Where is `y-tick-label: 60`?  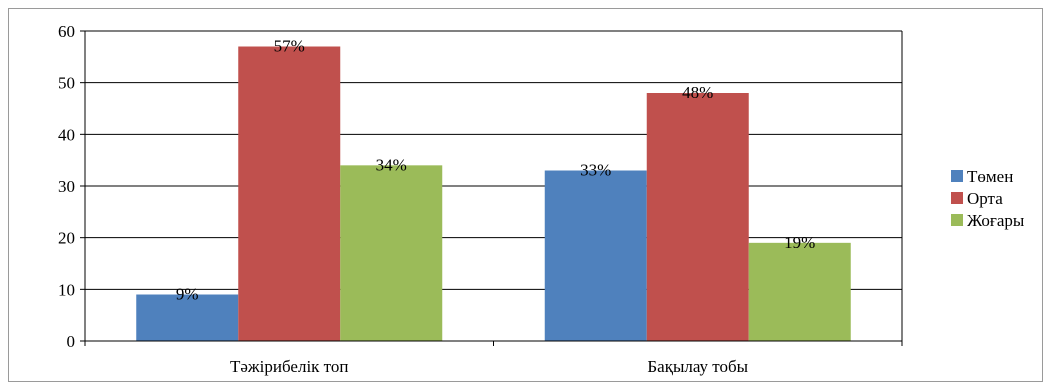
y-tick-label: 60 is located at coordinates (66, 31).